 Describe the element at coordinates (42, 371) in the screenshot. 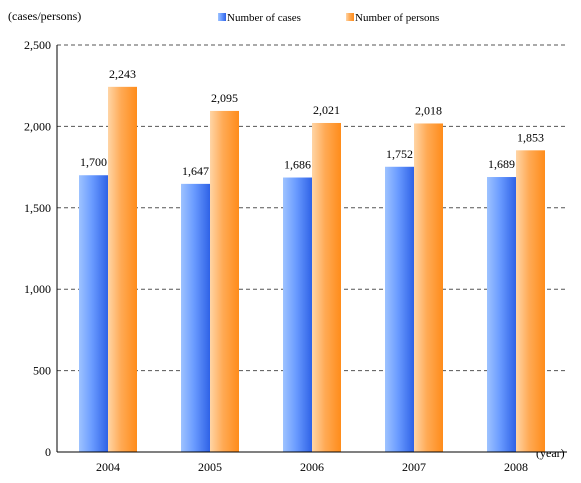

I see `y-tick-label: 500` at that location.